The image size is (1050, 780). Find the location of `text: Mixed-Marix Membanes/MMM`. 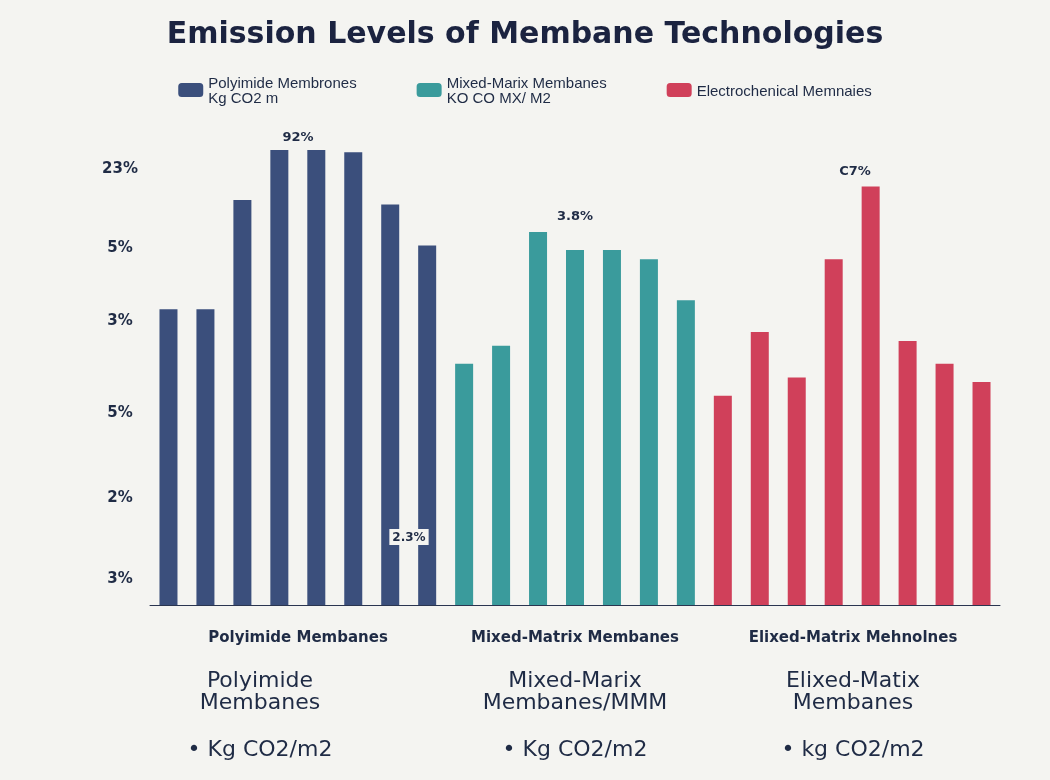

text: Mixed-Marix Membanes/MMM is located at coordinates (575, 690).